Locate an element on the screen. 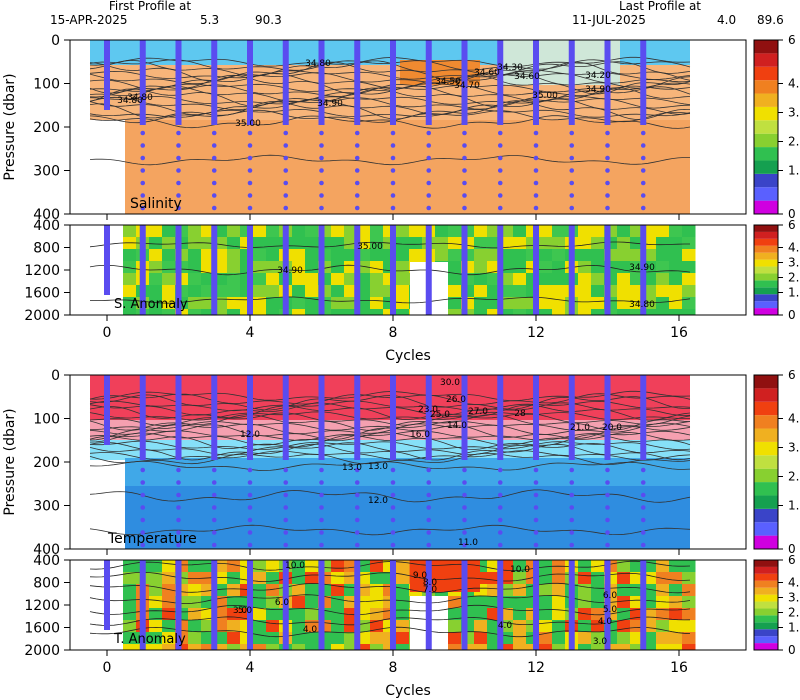  x-tick-label: 16 is located at coordinates (679, 333).